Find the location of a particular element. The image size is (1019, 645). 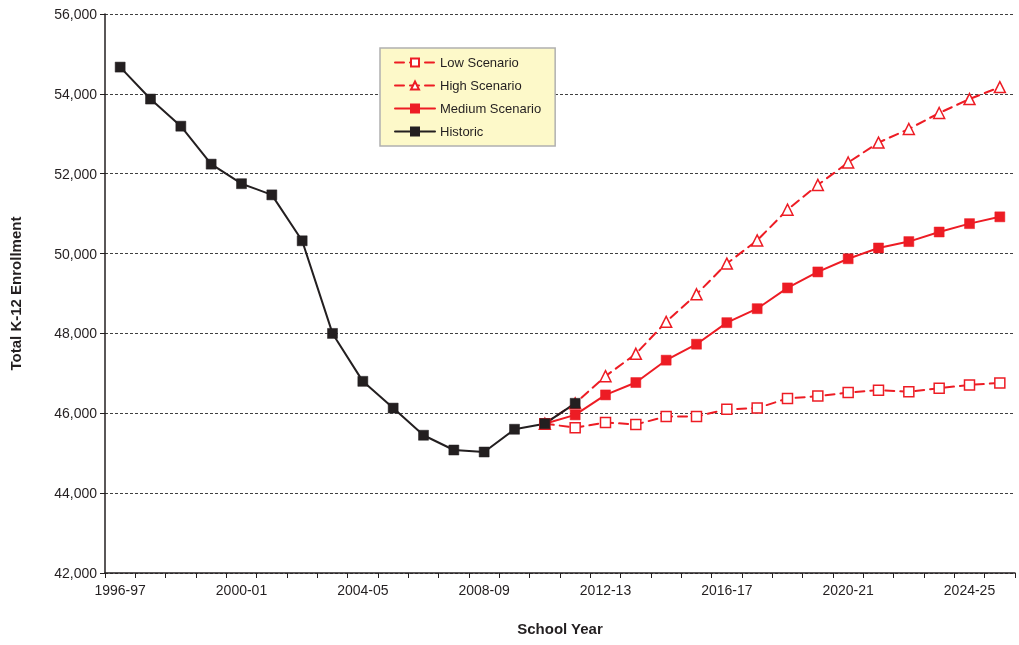

x-tick-label: 2008-09 is located at coordinates (484, 590).